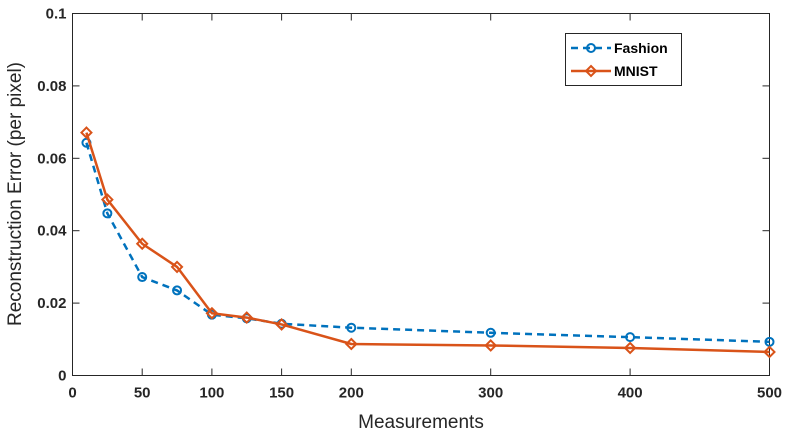 This screenshot has height=435, width=792. What do you see at coordinates (591, 48) in the screenshot?
I see `legend-marker-fashion` at bounding box center [591, 48].